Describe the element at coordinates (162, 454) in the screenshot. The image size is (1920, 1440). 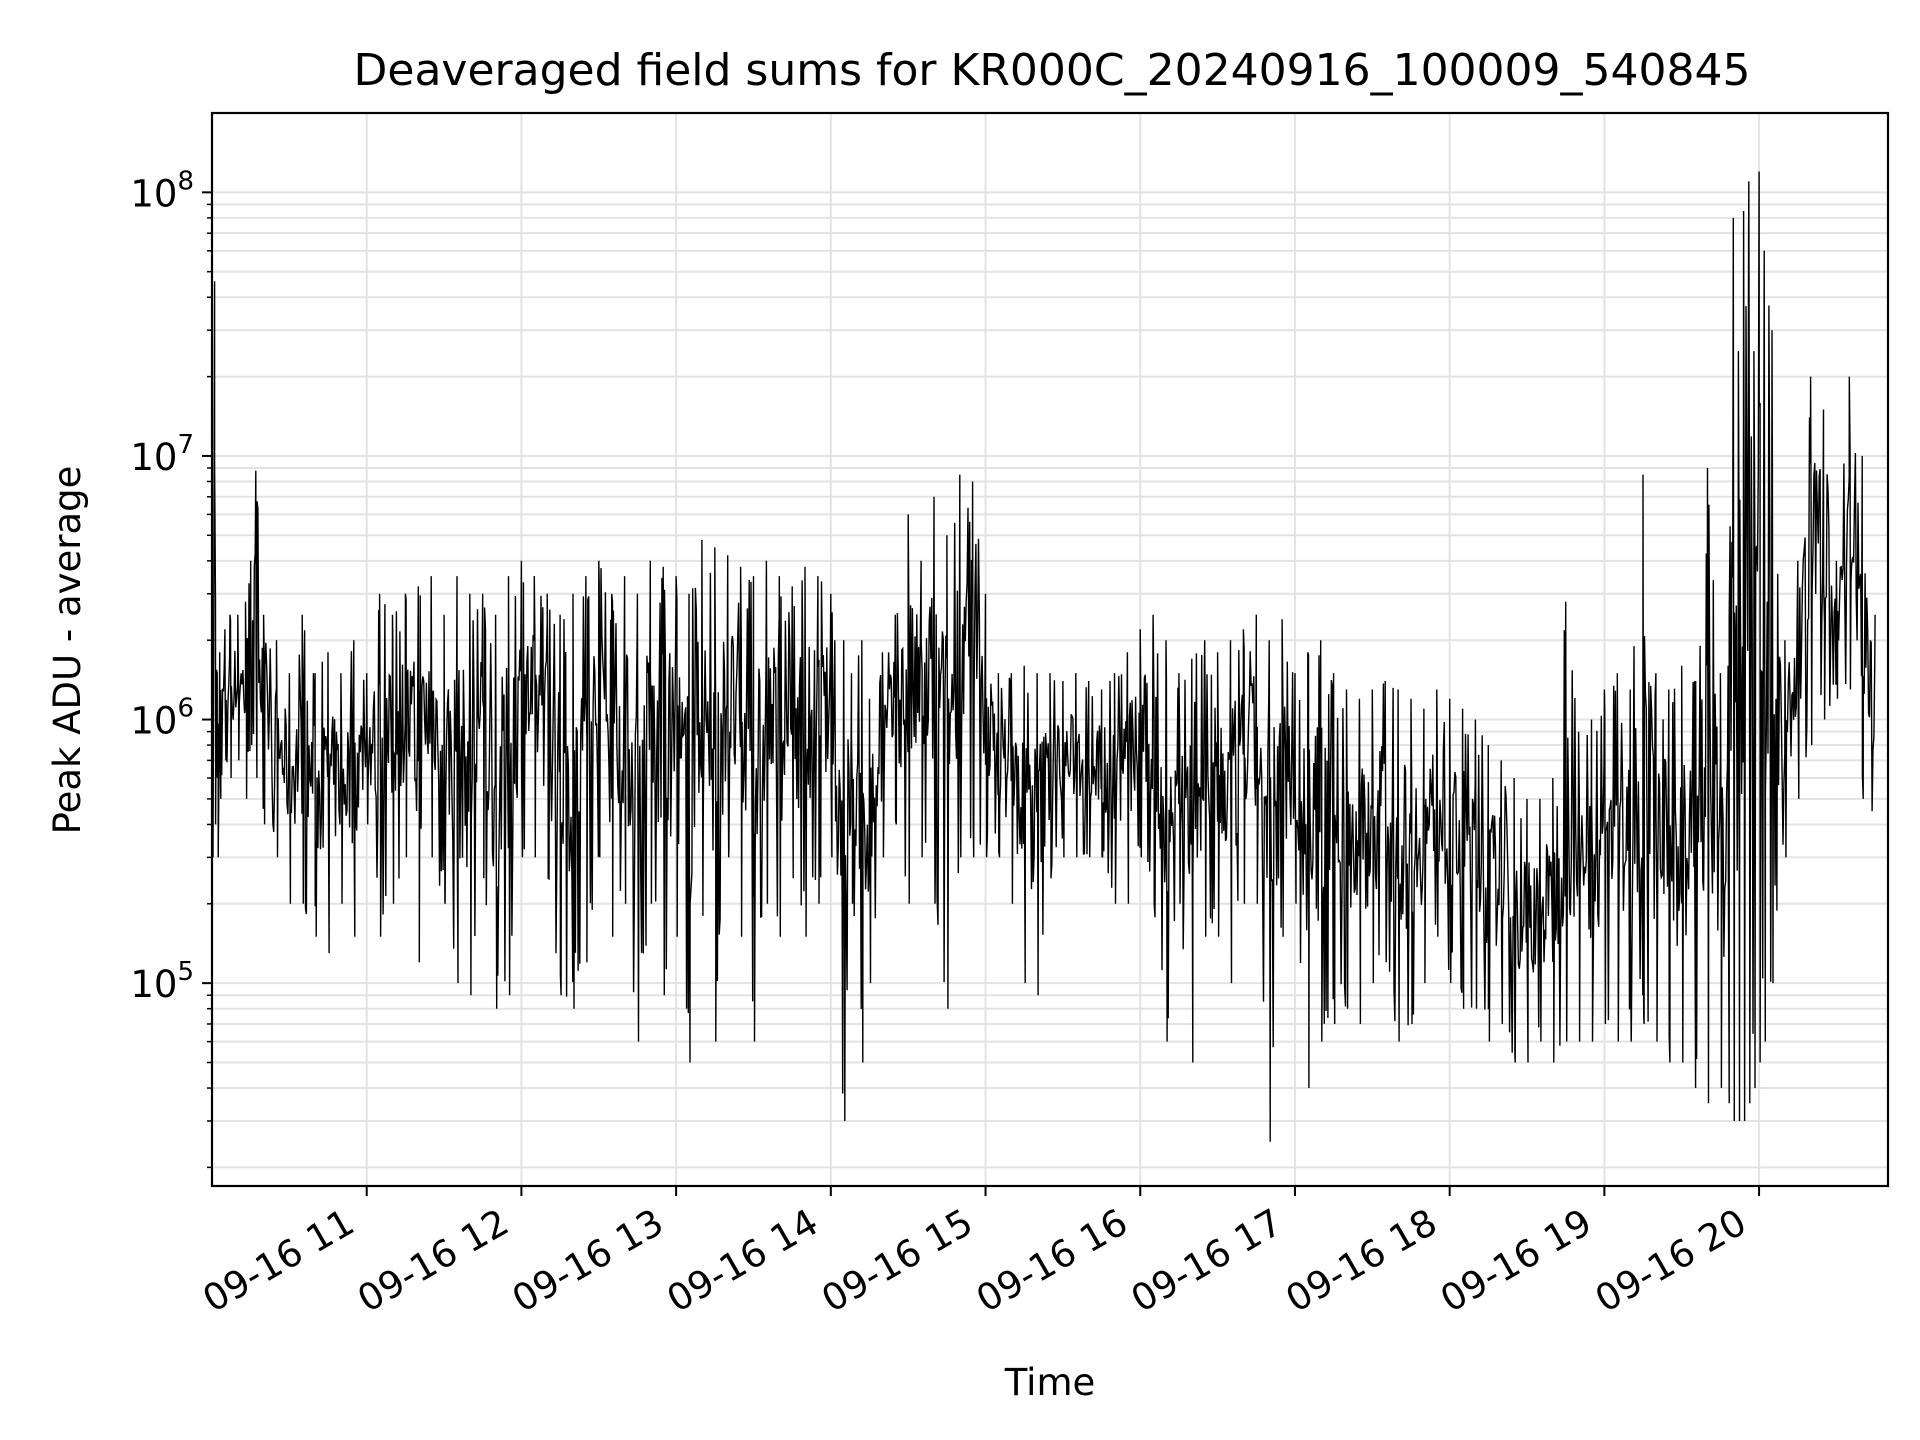
I see `y-tick-label: 10⁷` at that location.